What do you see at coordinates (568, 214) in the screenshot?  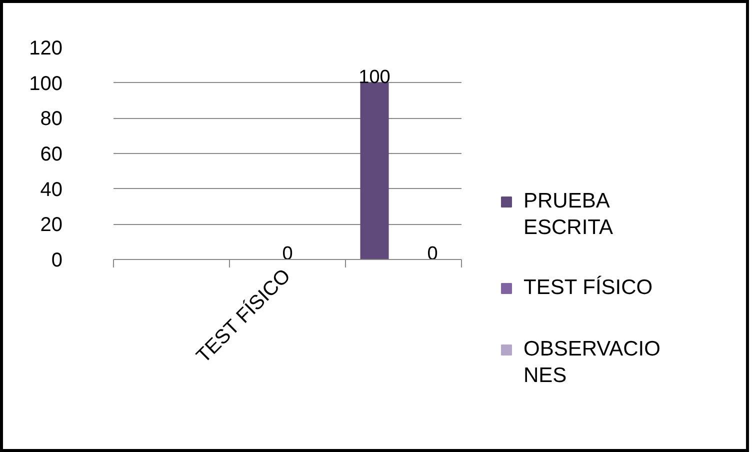 I see `legend-label: PRUEBA ESCRITA` at bounding box center [568, 214].